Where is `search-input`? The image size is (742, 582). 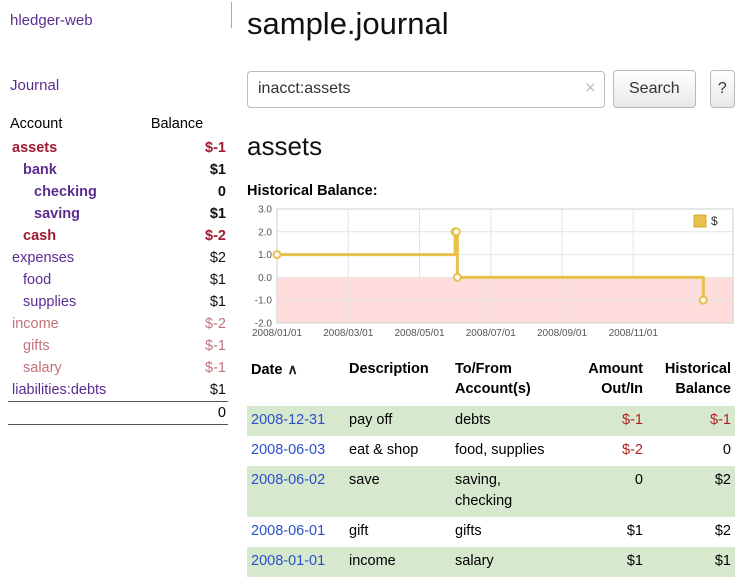 search-input is located at coordinates (426, 89).